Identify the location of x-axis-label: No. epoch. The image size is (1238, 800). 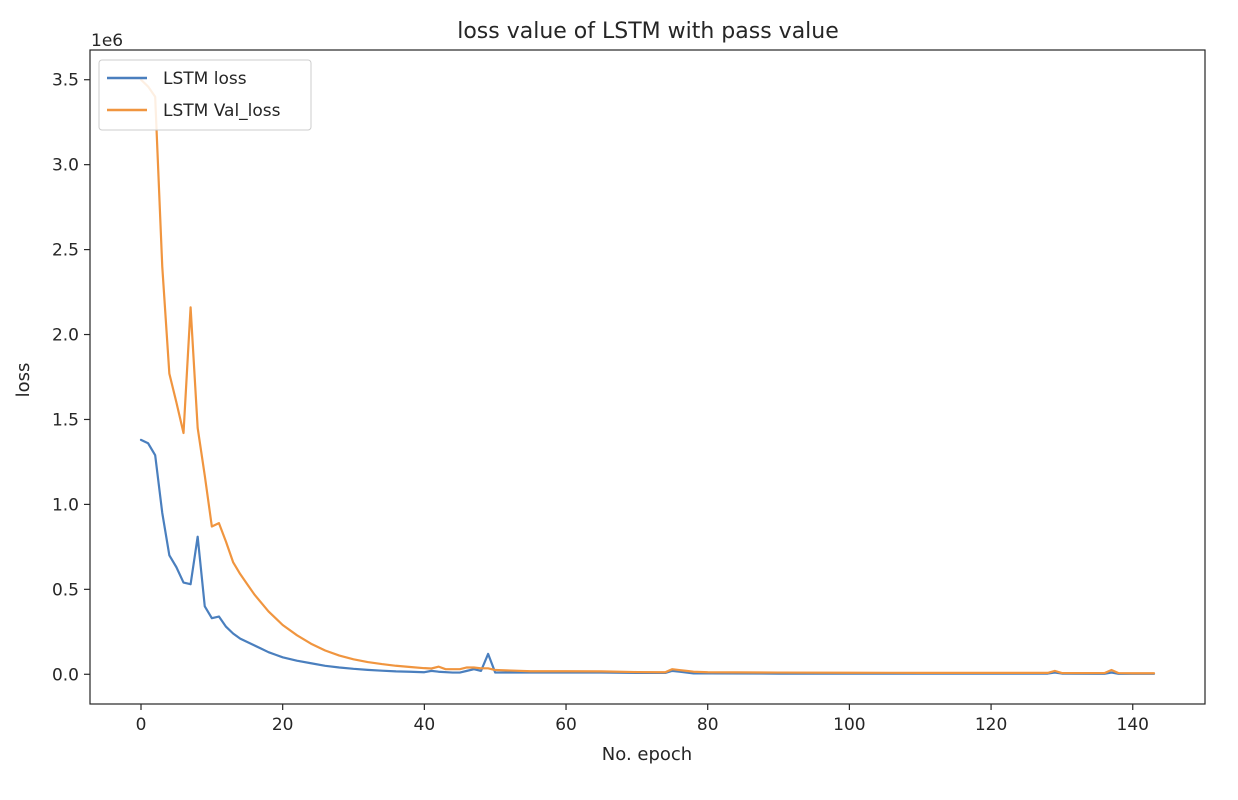
(647, 754).